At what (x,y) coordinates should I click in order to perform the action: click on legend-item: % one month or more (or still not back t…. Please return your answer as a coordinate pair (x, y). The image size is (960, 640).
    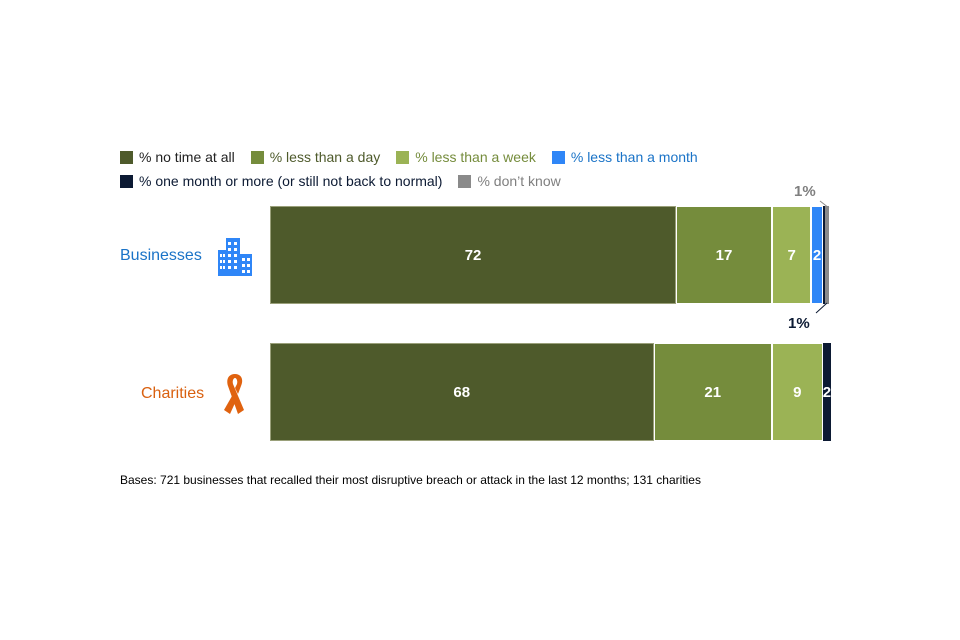
    Looking at the image, I should click on (281, 181).